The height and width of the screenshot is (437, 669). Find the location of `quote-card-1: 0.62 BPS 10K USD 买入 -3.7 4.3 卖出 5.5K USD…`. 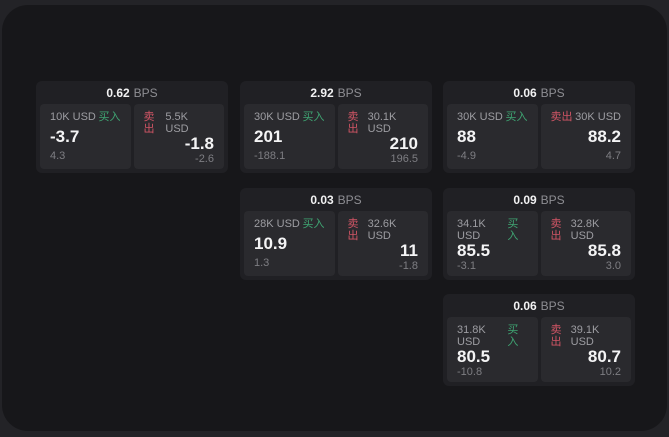

quote-card-1: 0.62 BPS 10K USD 买入 -3.7 4.3 卖出 5.5K USD… is located at coordinates (132, 127).